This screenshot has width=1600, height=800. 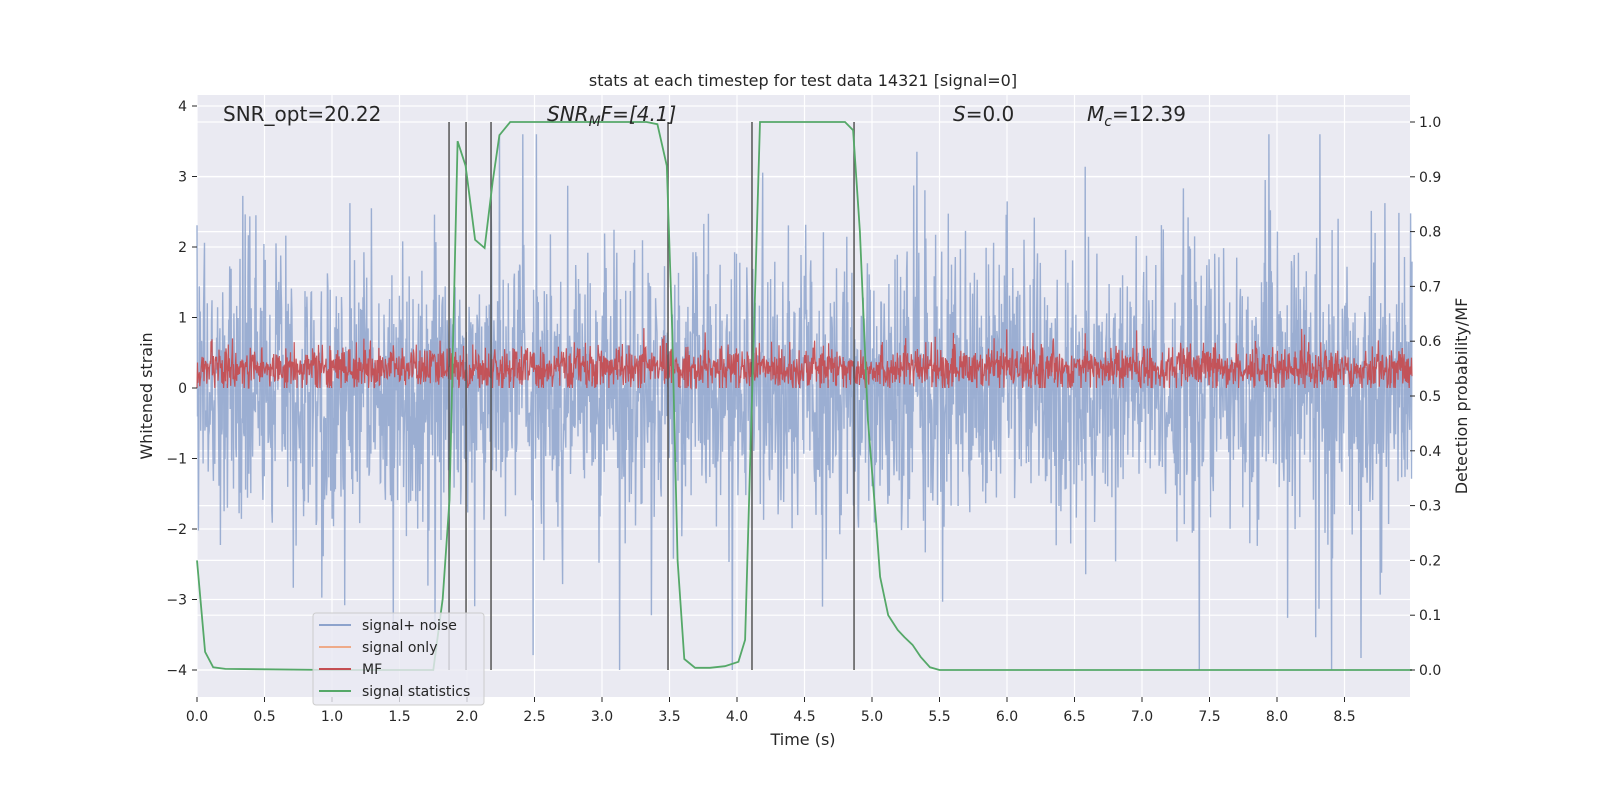 What do you see at coordinates (1430, 233) in the screenshot?
I see `y-right-tick-label: 0.8` at bounding box center [1430, 233].